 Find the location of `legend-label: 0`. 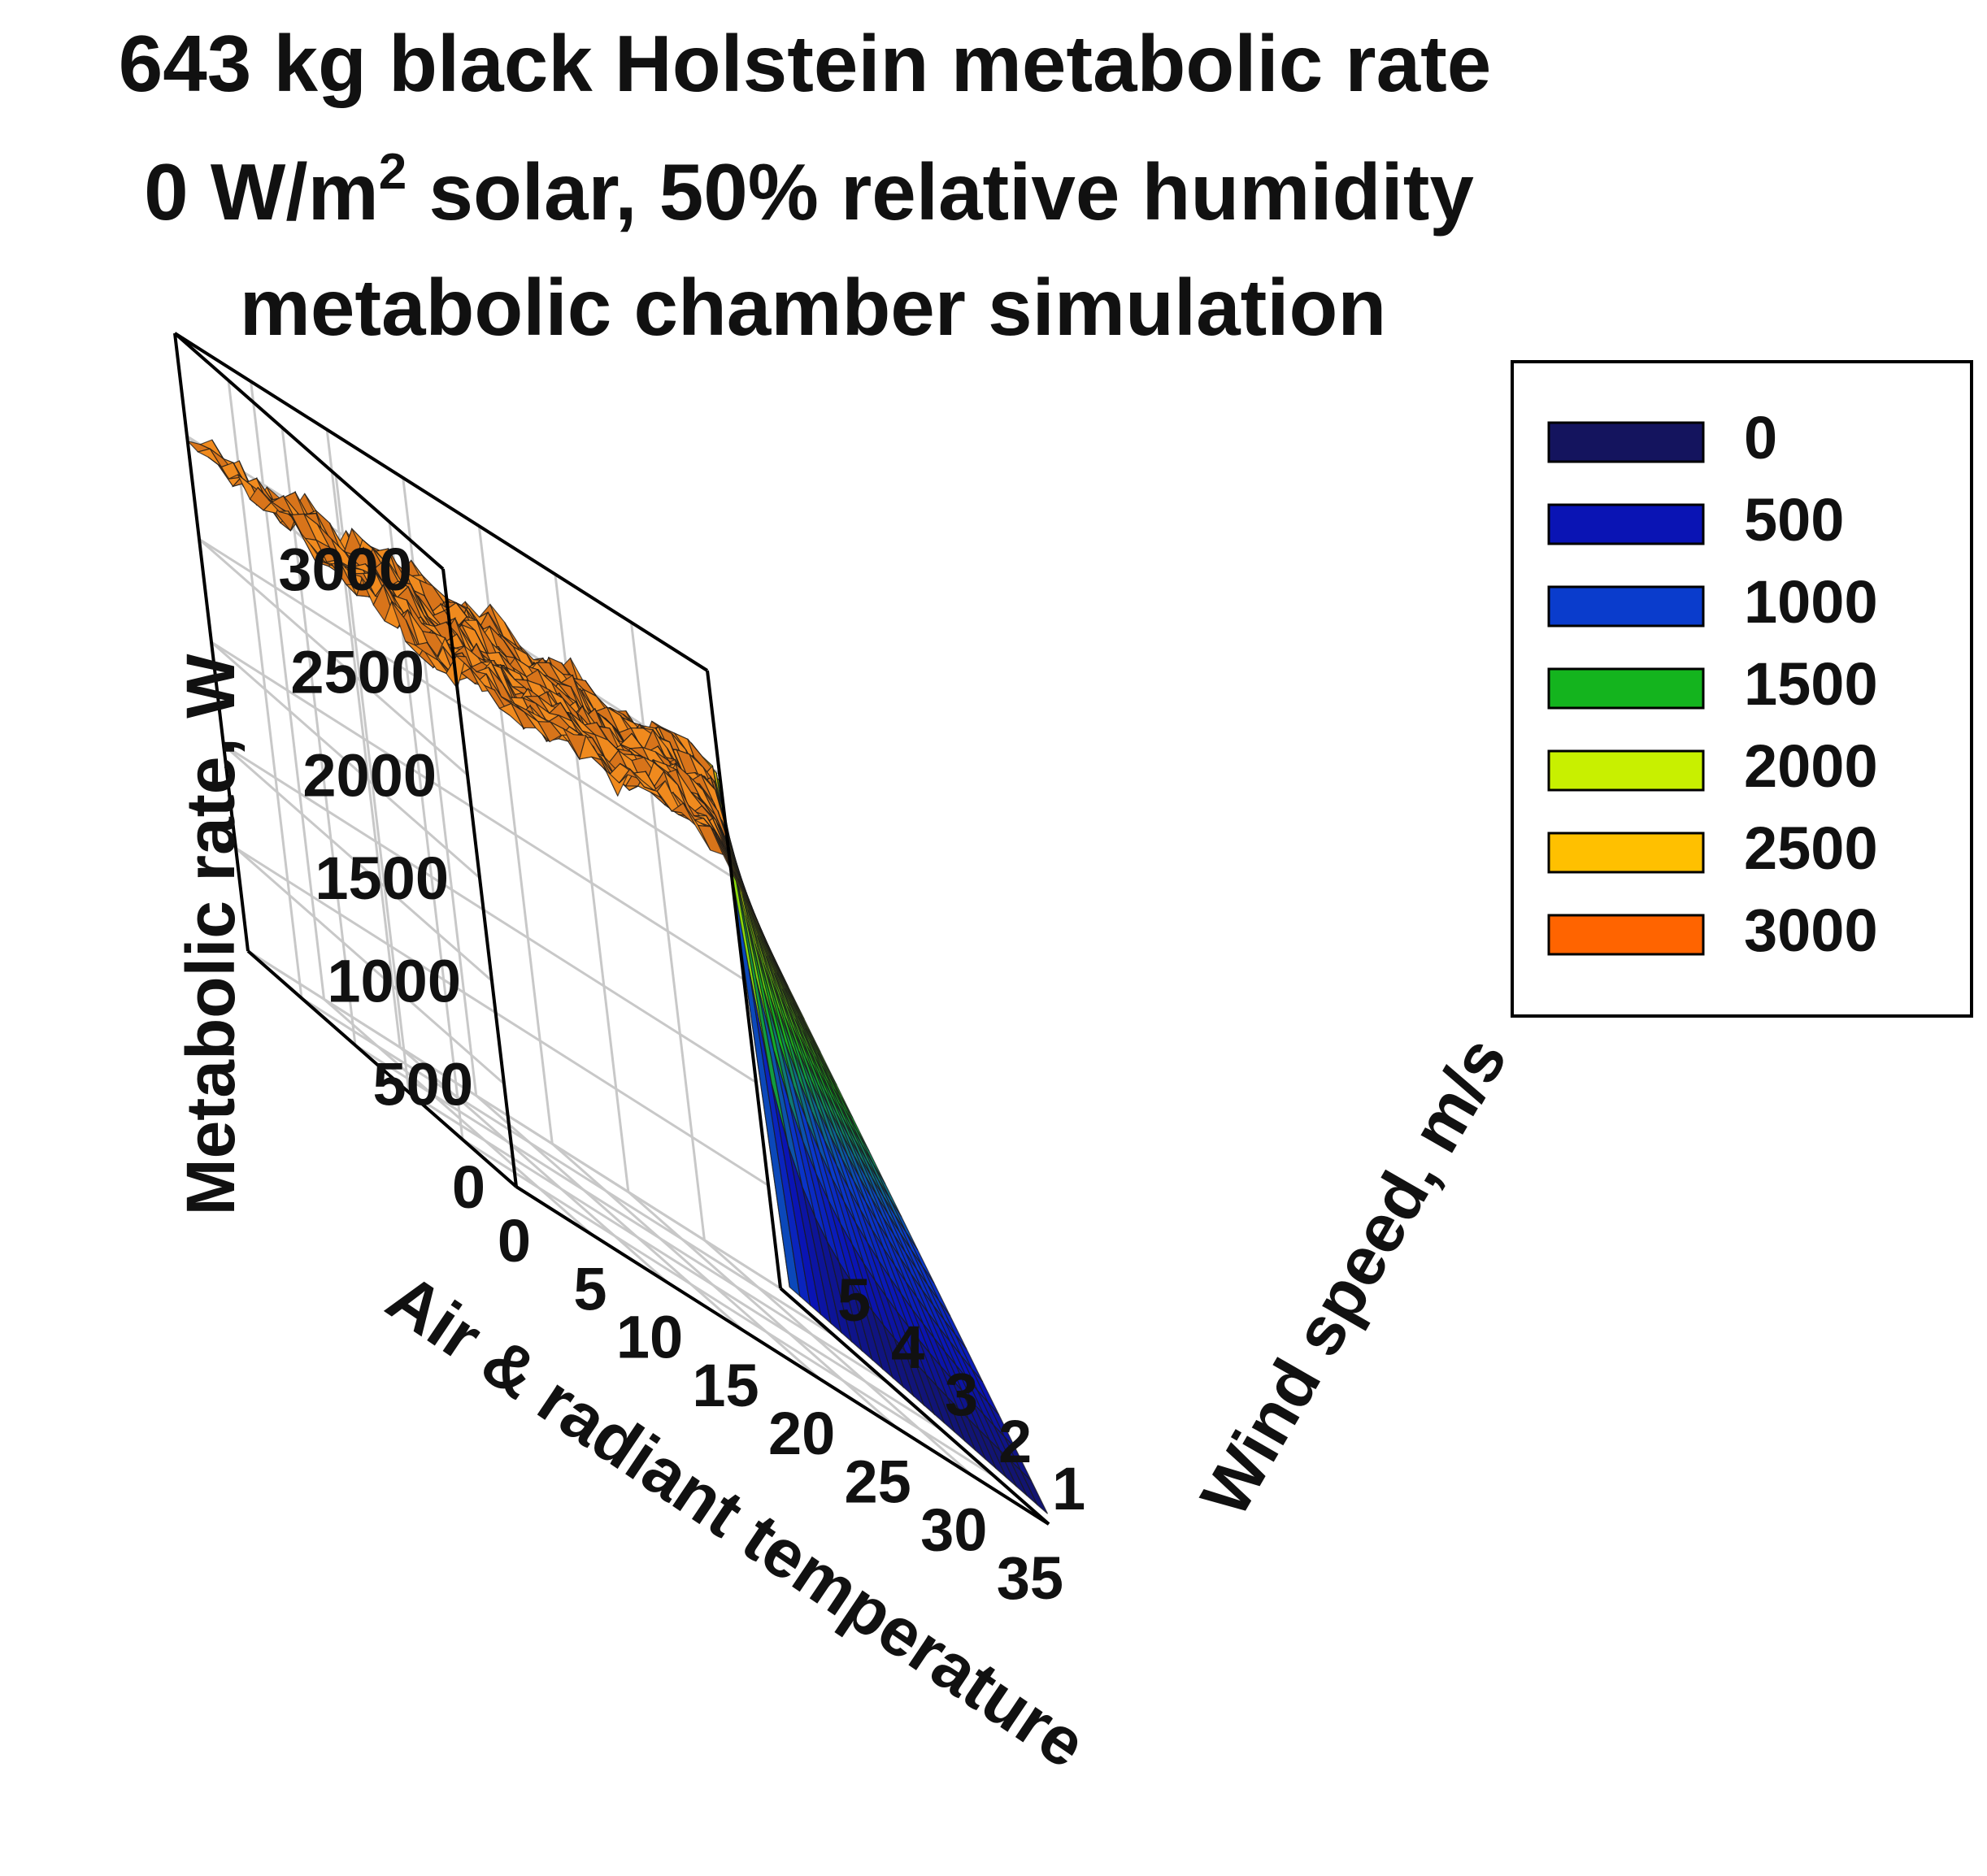

legend-label: 0 is located at coordinates (1761, 438).